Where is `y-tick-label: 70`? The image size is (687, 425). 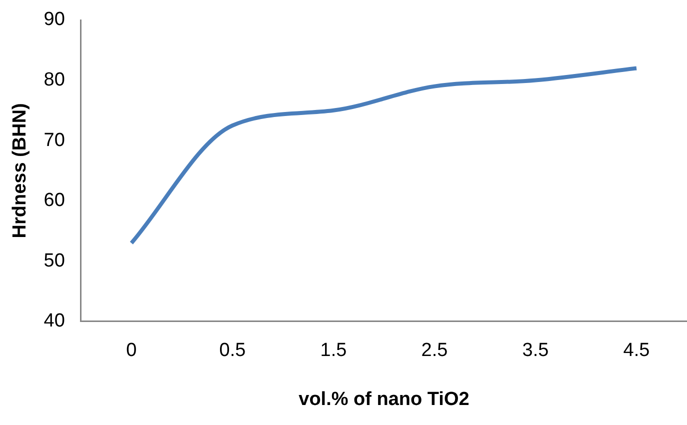
y-tick-label: 70 is located at coordinates (54, 140).